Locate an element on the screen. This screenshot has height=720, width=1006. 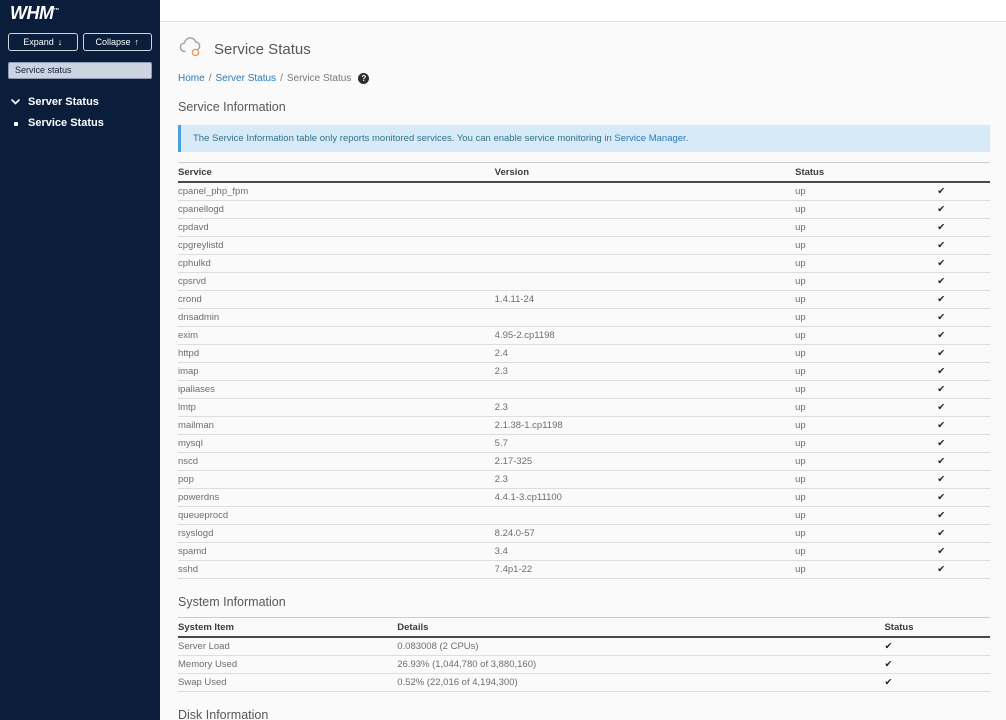
disk-information-heading: Disk Information is located at coordinates (223, 714).